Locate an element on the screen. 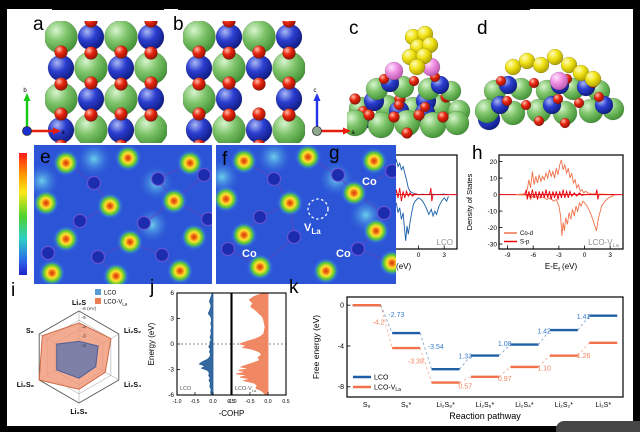  x-tick-label: -6 is located at coordinates (533, 255).